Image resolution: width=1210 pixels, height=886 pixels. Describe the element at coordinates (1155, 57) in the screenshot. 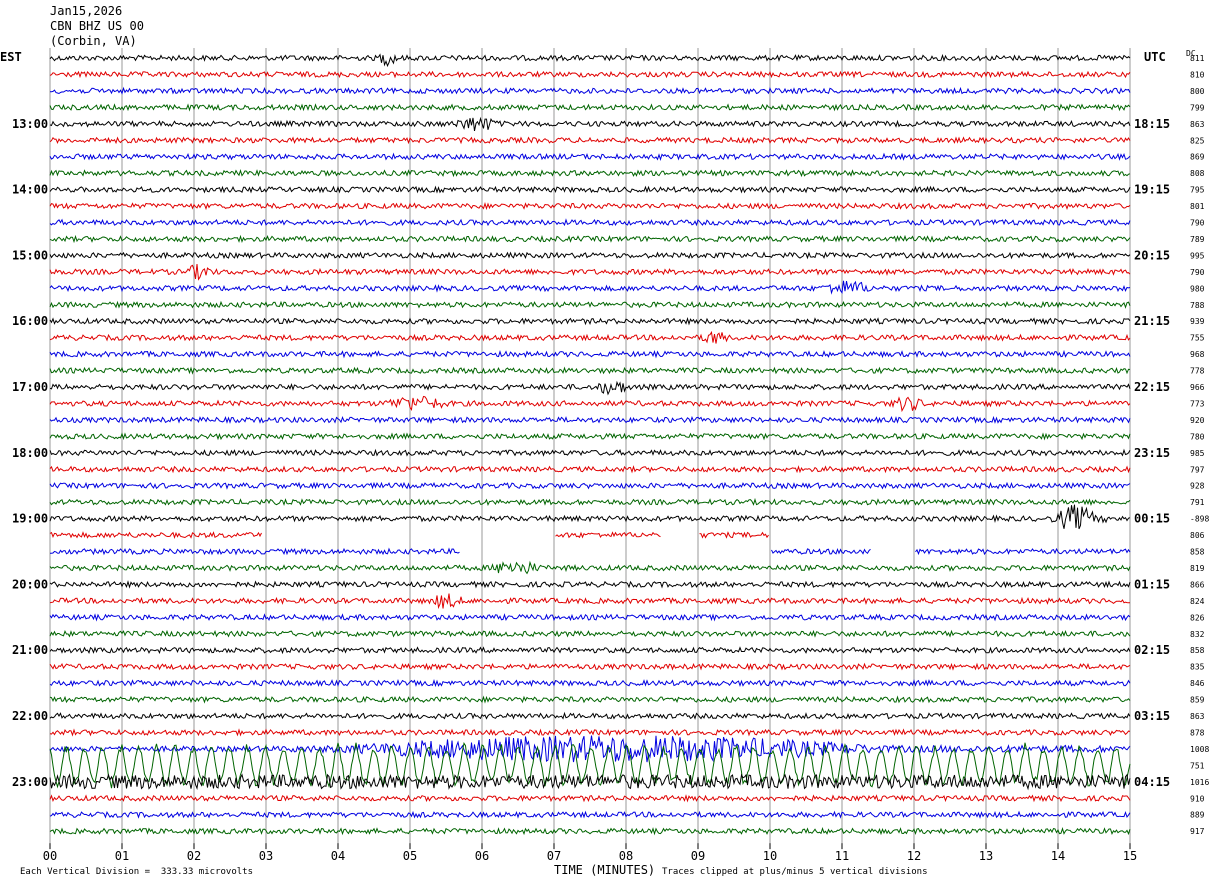

I see `right-timezone-label: UTC` at that location.